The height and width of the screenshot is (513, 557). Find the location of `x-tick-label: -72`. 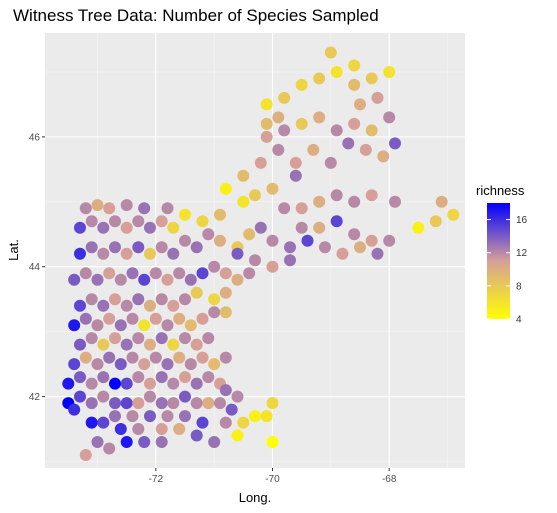

x-tick-label: -72 is located at coordinates (156, 479).